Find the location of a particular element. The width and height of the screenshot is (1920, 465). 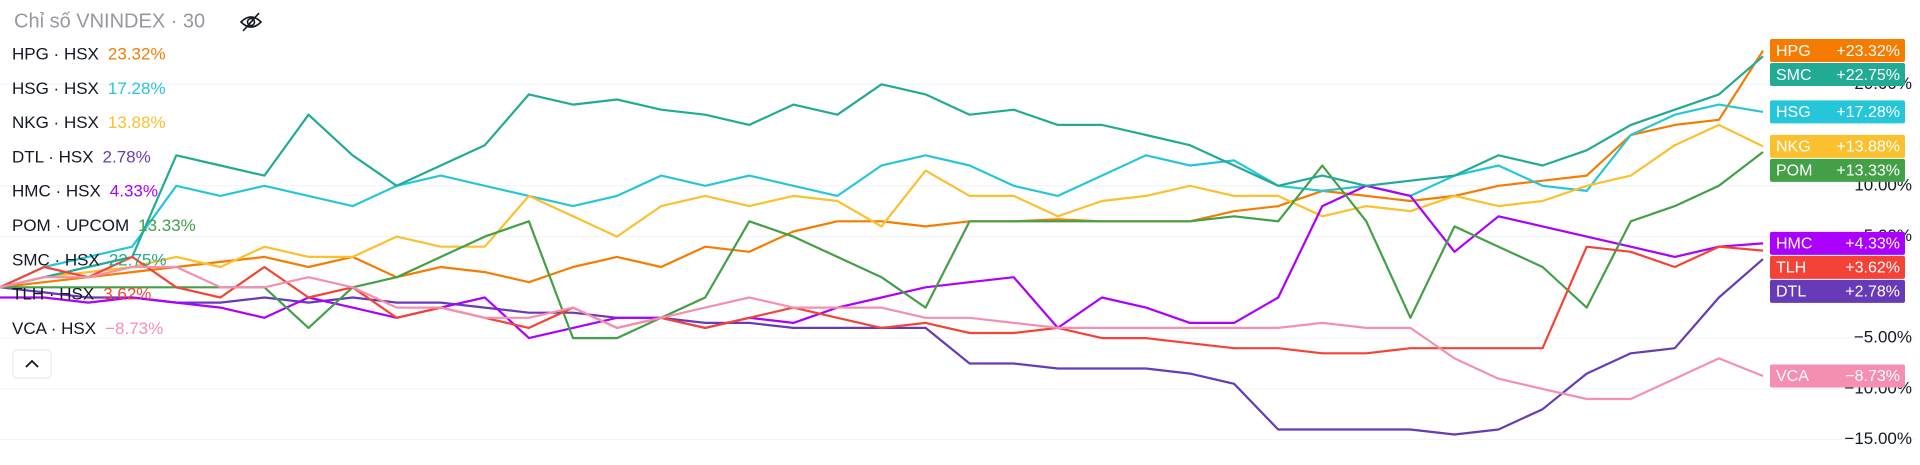

legend-name: POM · UPCOM is located at coordinates (70, 225).